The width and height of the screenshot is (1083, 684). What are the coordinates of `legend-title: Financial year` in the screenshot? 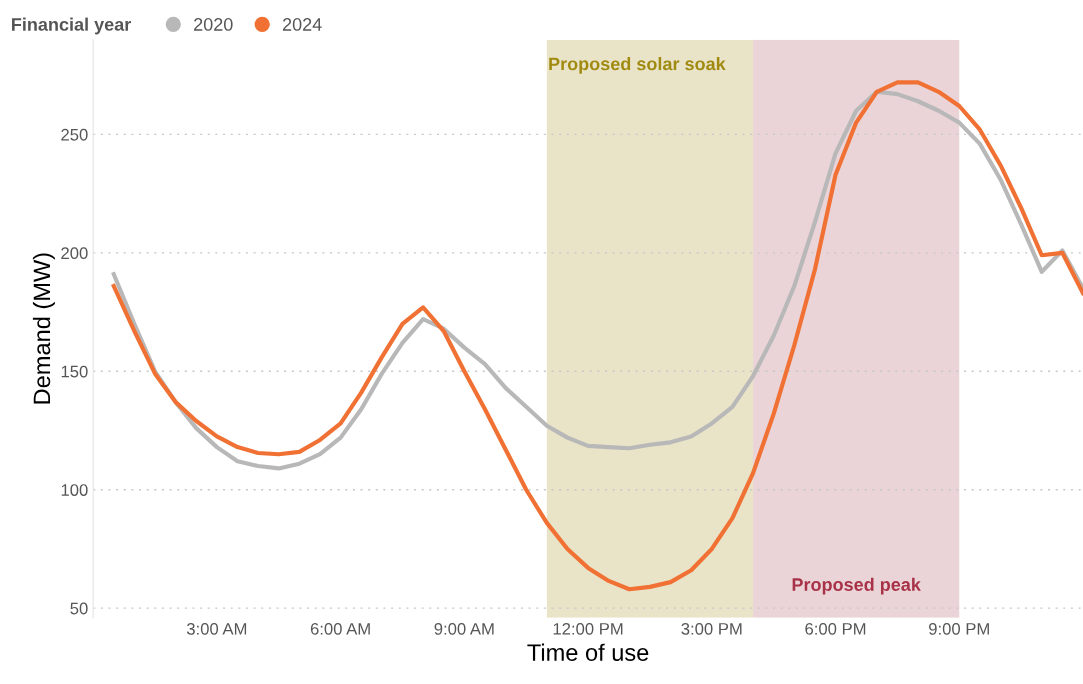 It's located at (71, 26).